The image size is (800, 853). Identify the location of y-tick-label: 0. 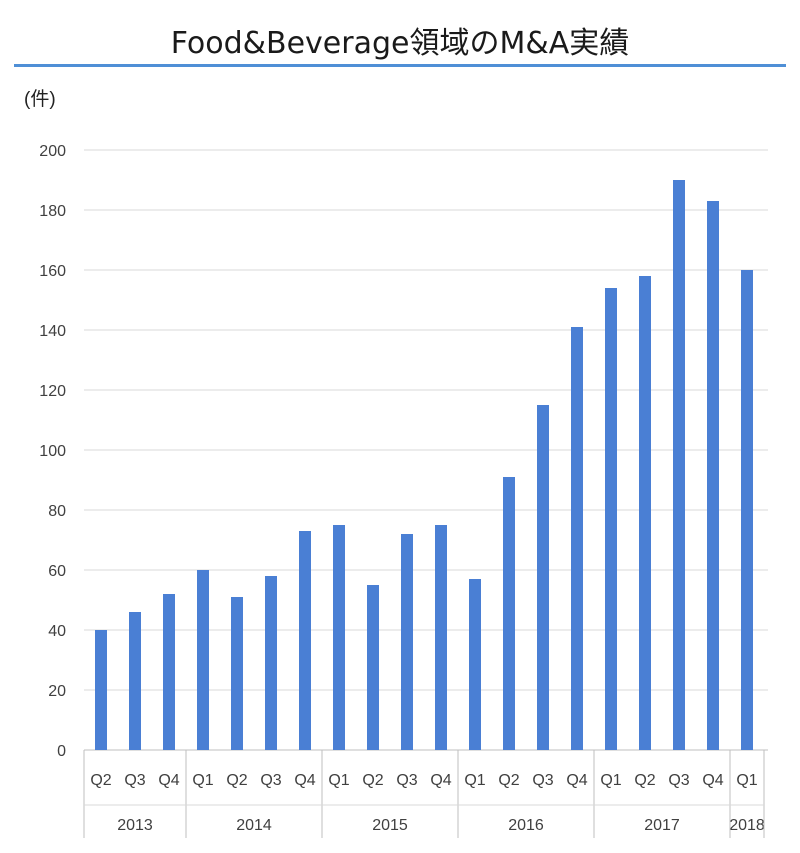
(61, 751).